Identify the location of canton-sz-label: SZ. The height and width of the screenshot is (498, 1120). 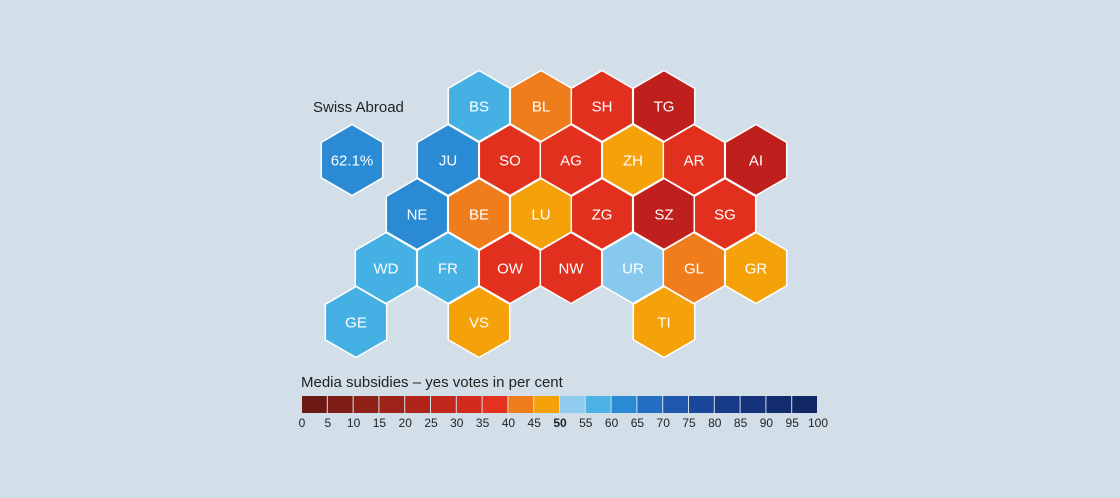
(663, 214).